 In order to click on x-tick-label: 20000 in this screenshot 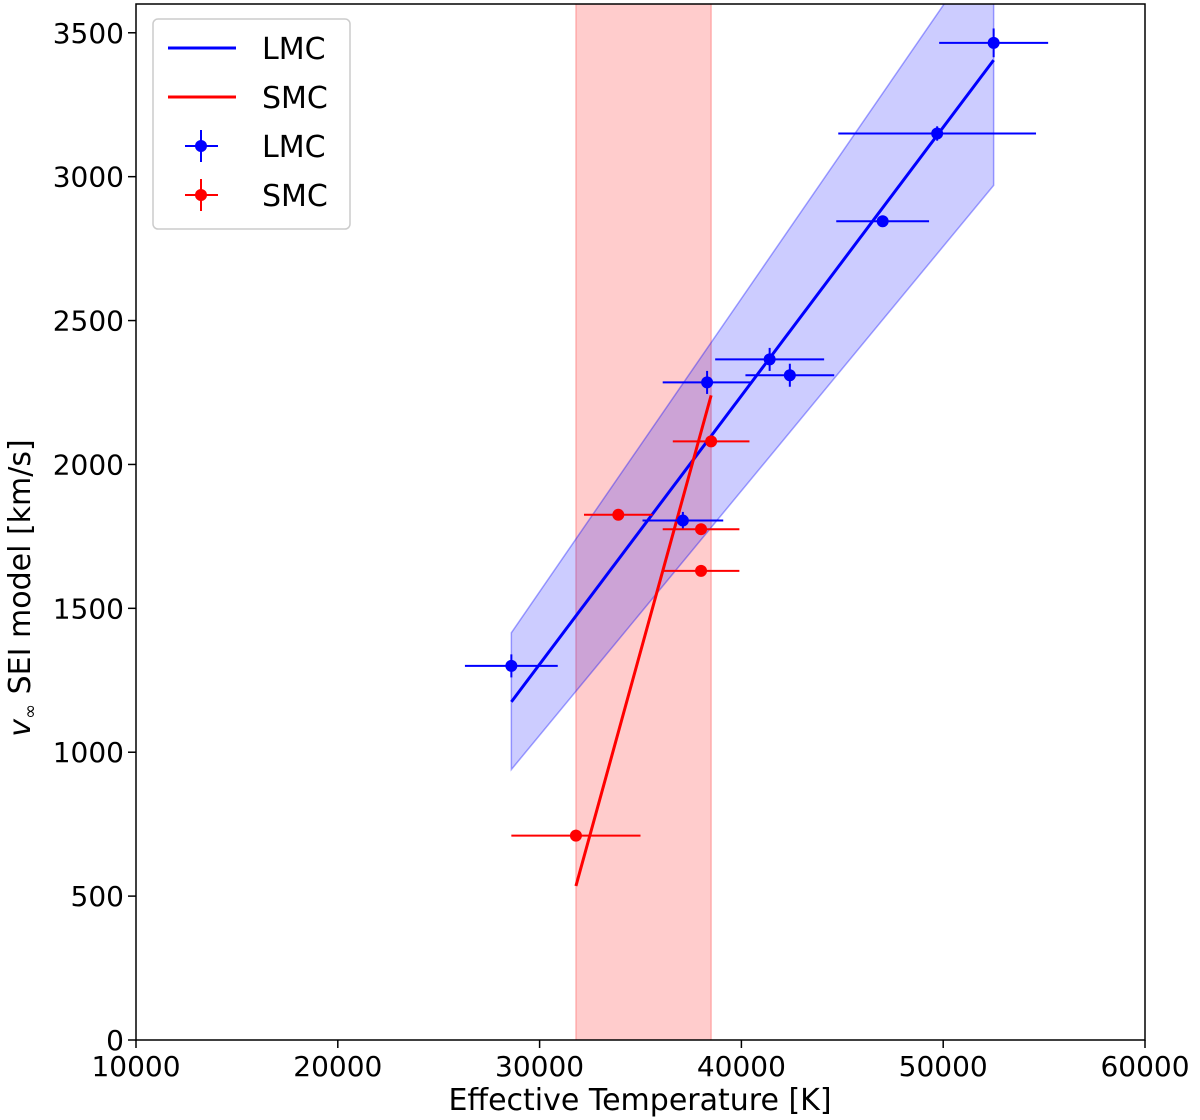, I will do `click(337, 1066)`.